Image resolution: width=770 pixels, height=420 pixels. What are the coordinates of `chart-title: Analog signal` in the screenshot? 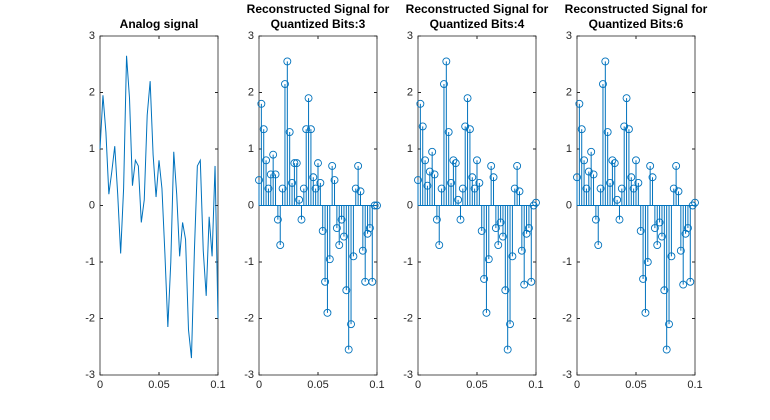 It's located at (159, 24).